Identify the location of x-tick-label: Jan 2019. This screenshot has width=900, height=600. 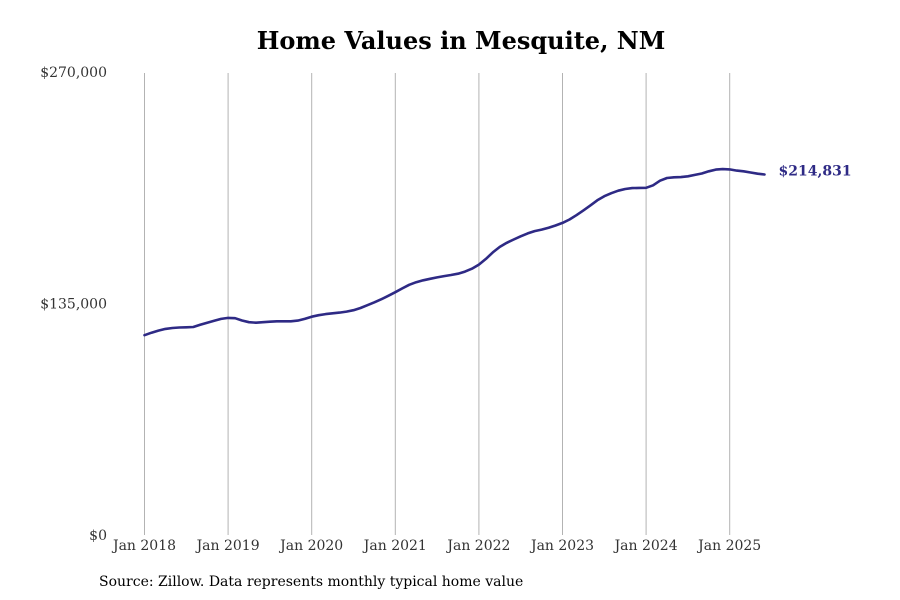
(227, 546).